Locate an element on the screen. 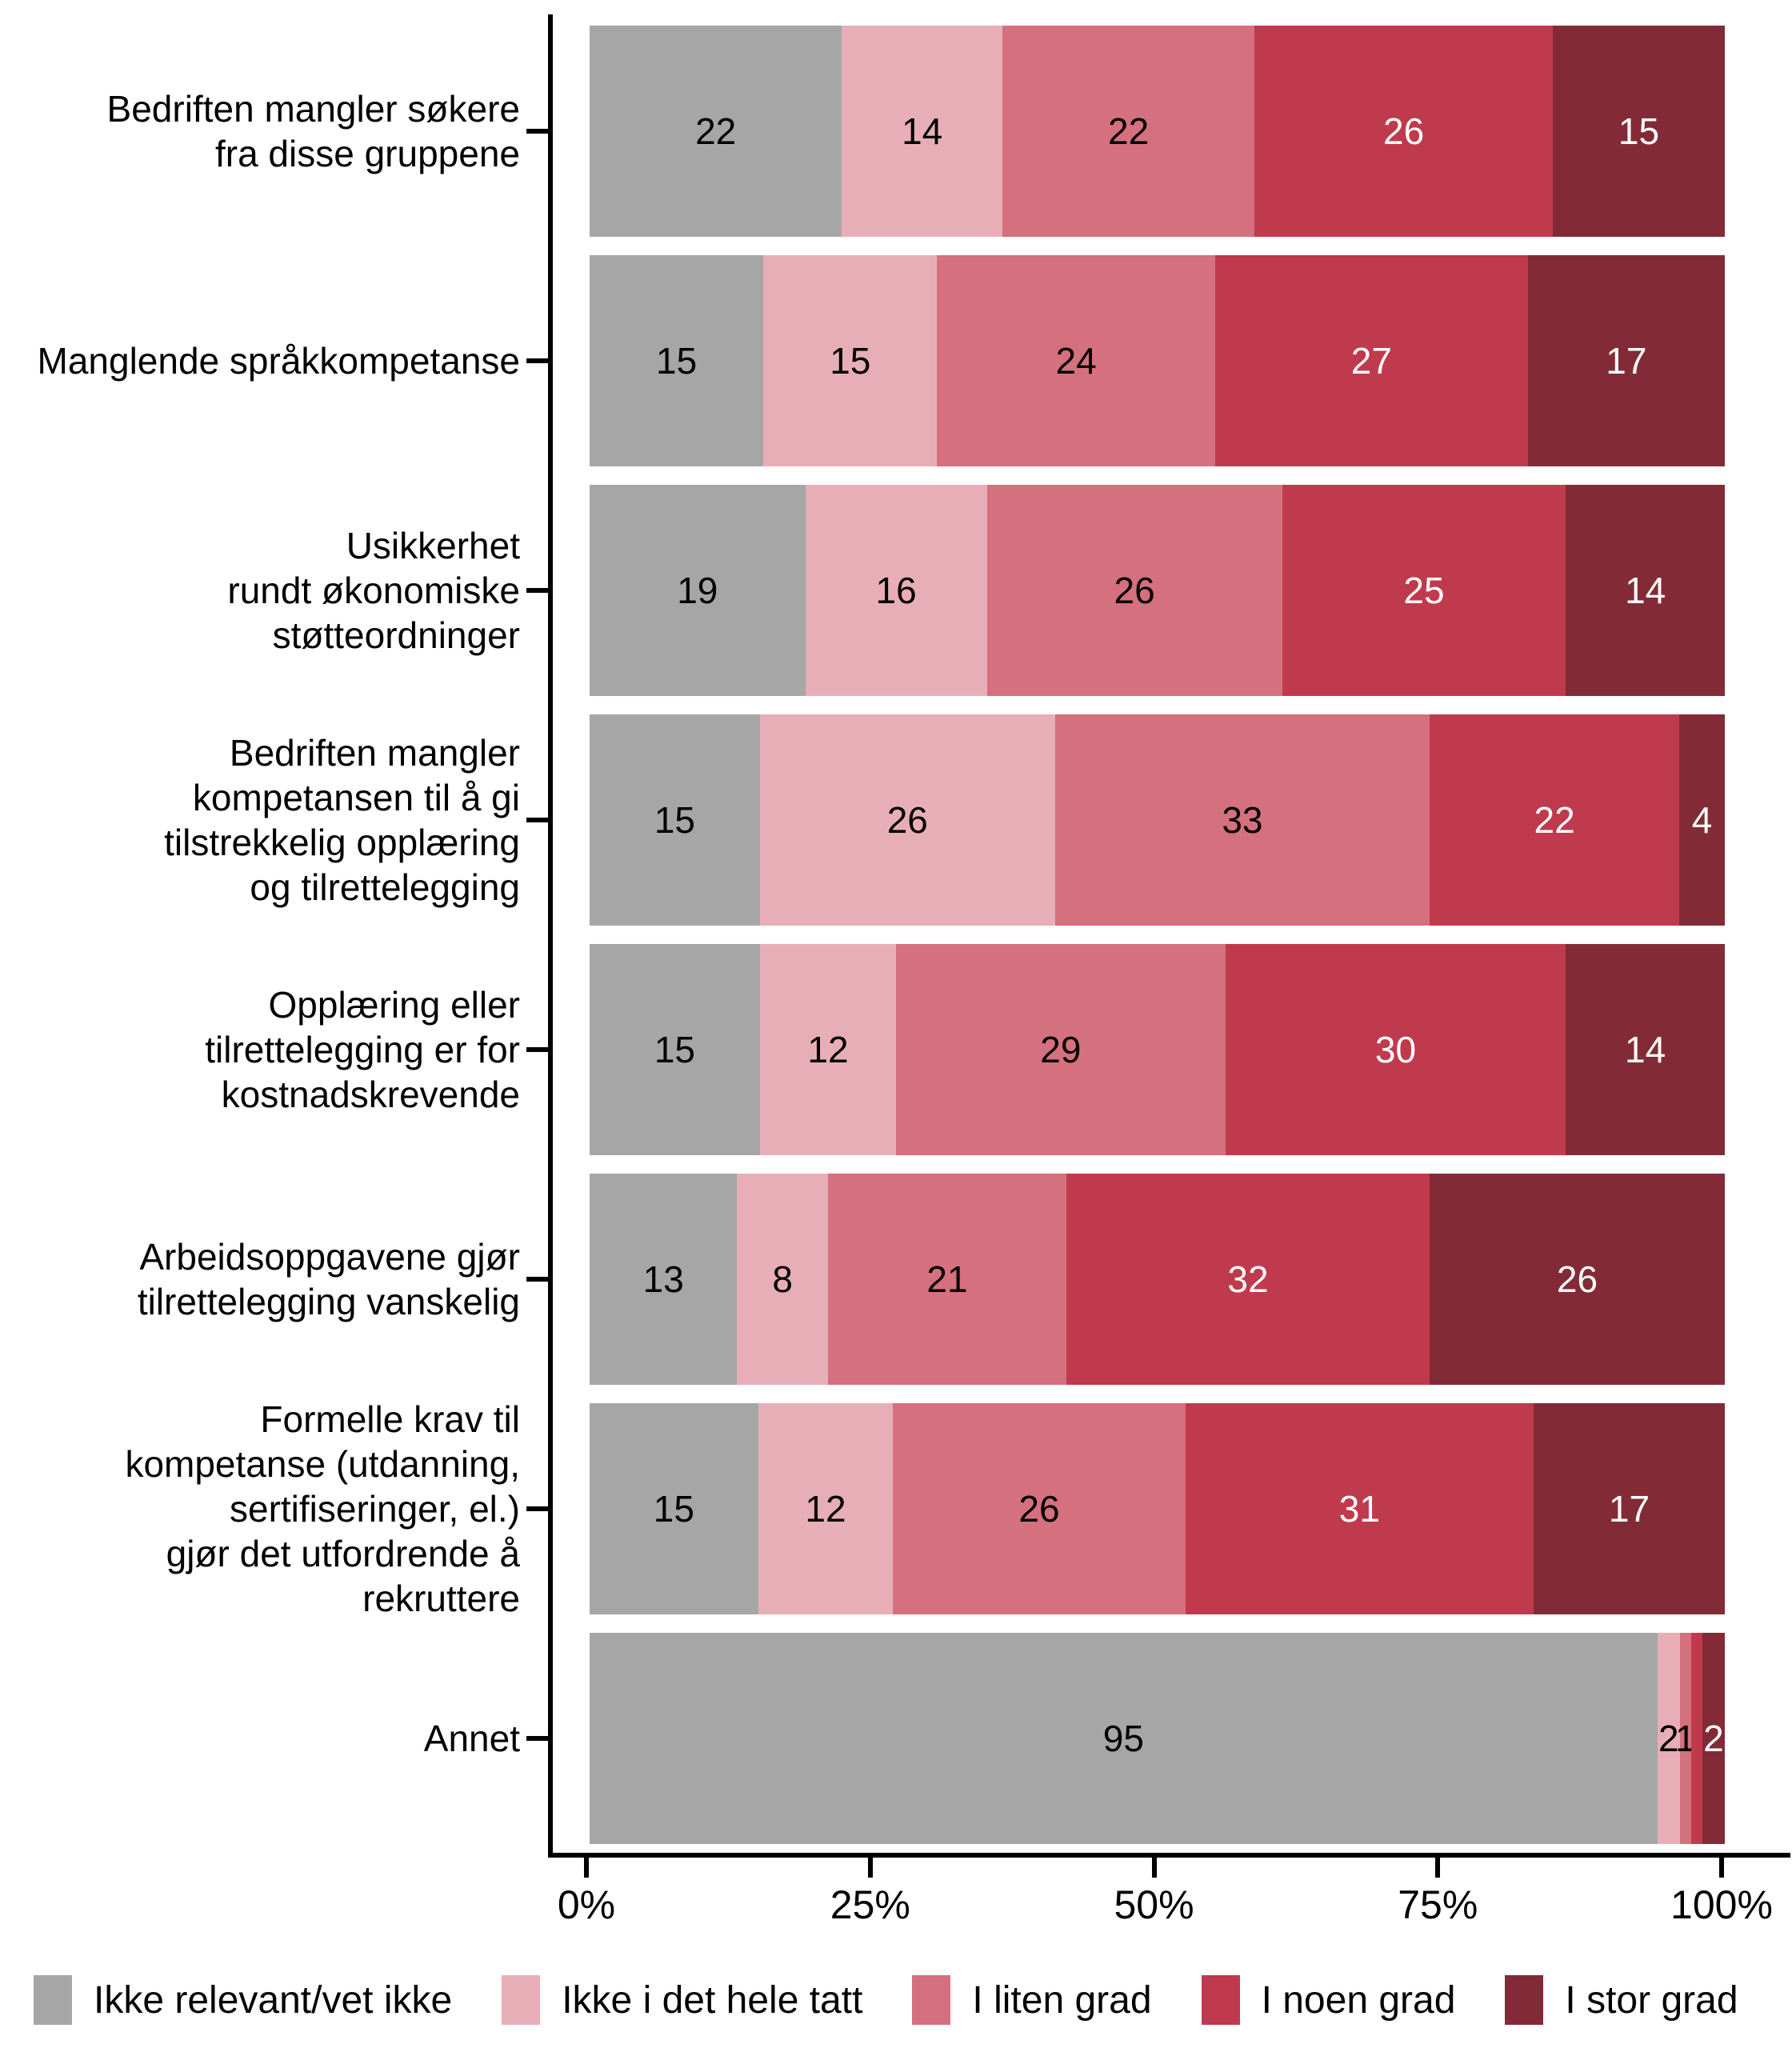 This screenshot has height=2048, width=1792. bar-segment: 19 is located at coordinates (698, 590).